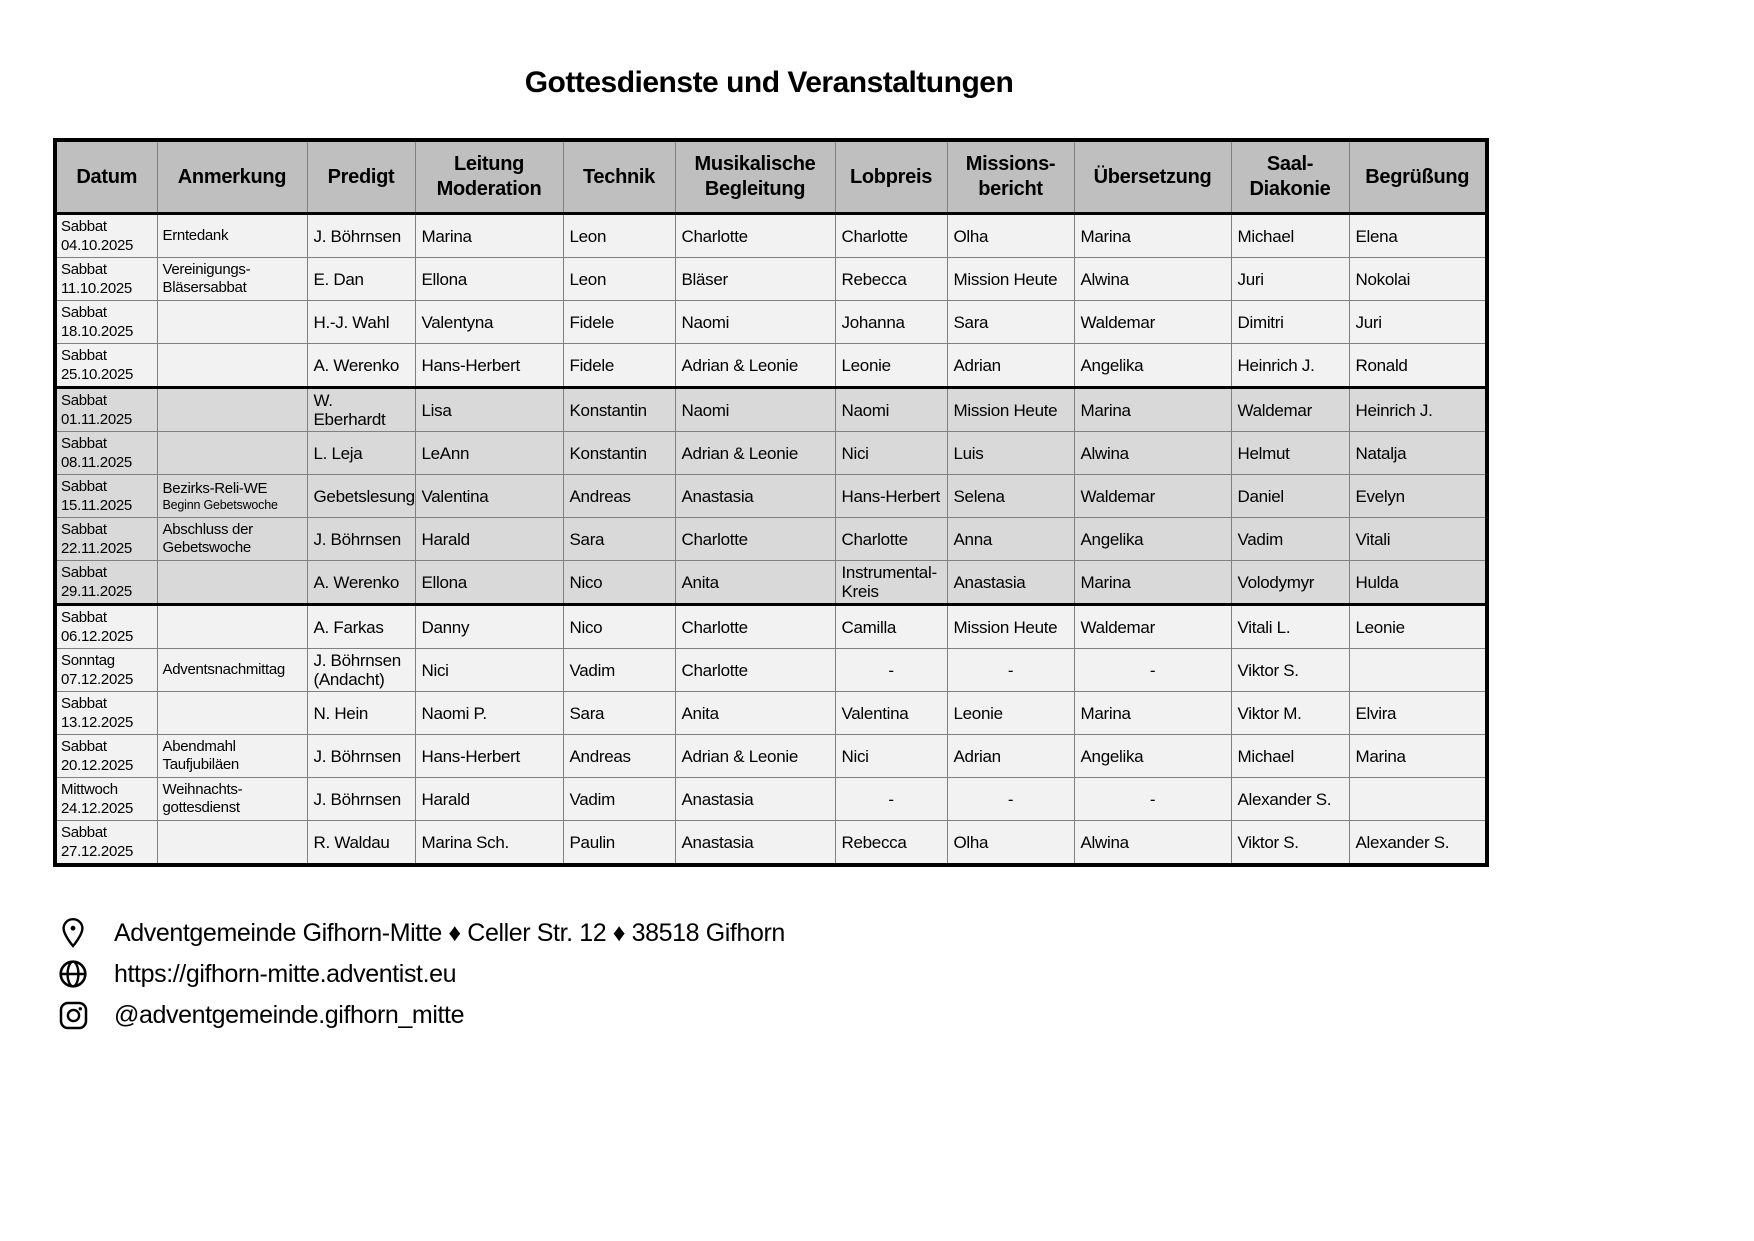  What do you see at coordinates (73, 1015) in the screenshot?
I see `instagram-icon` at bounding box center [73, 1015].